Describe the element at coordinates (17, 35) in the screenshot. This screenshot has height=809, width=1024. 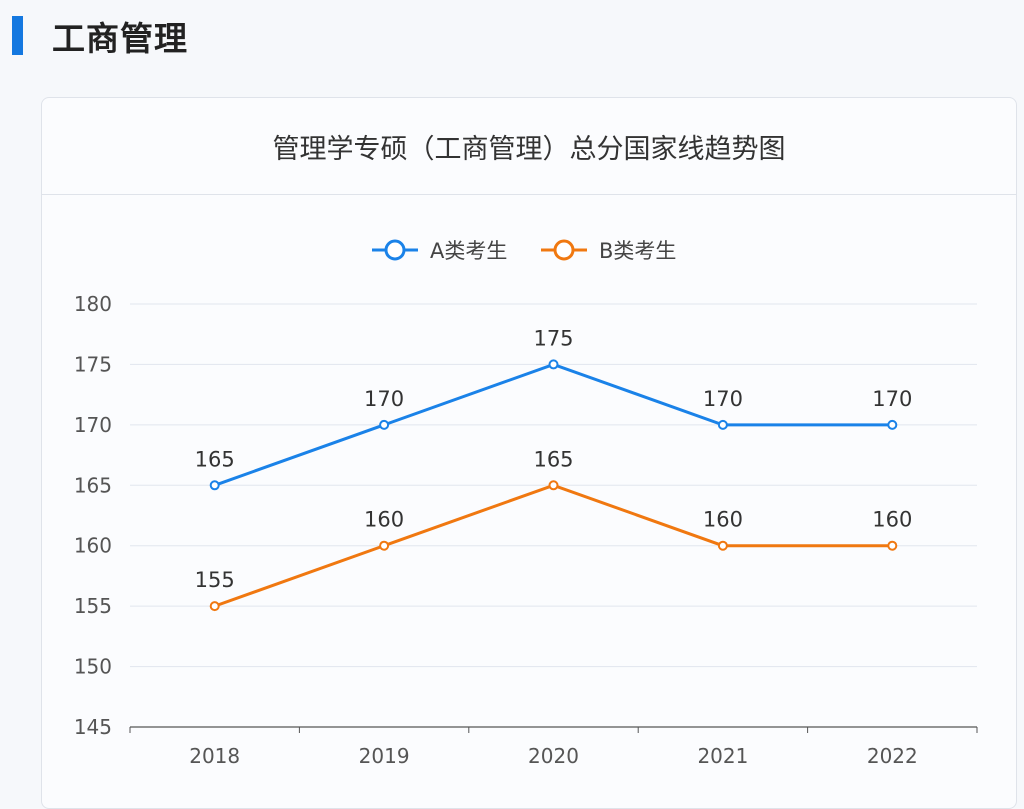
I see `section-accent-bar` at that location.